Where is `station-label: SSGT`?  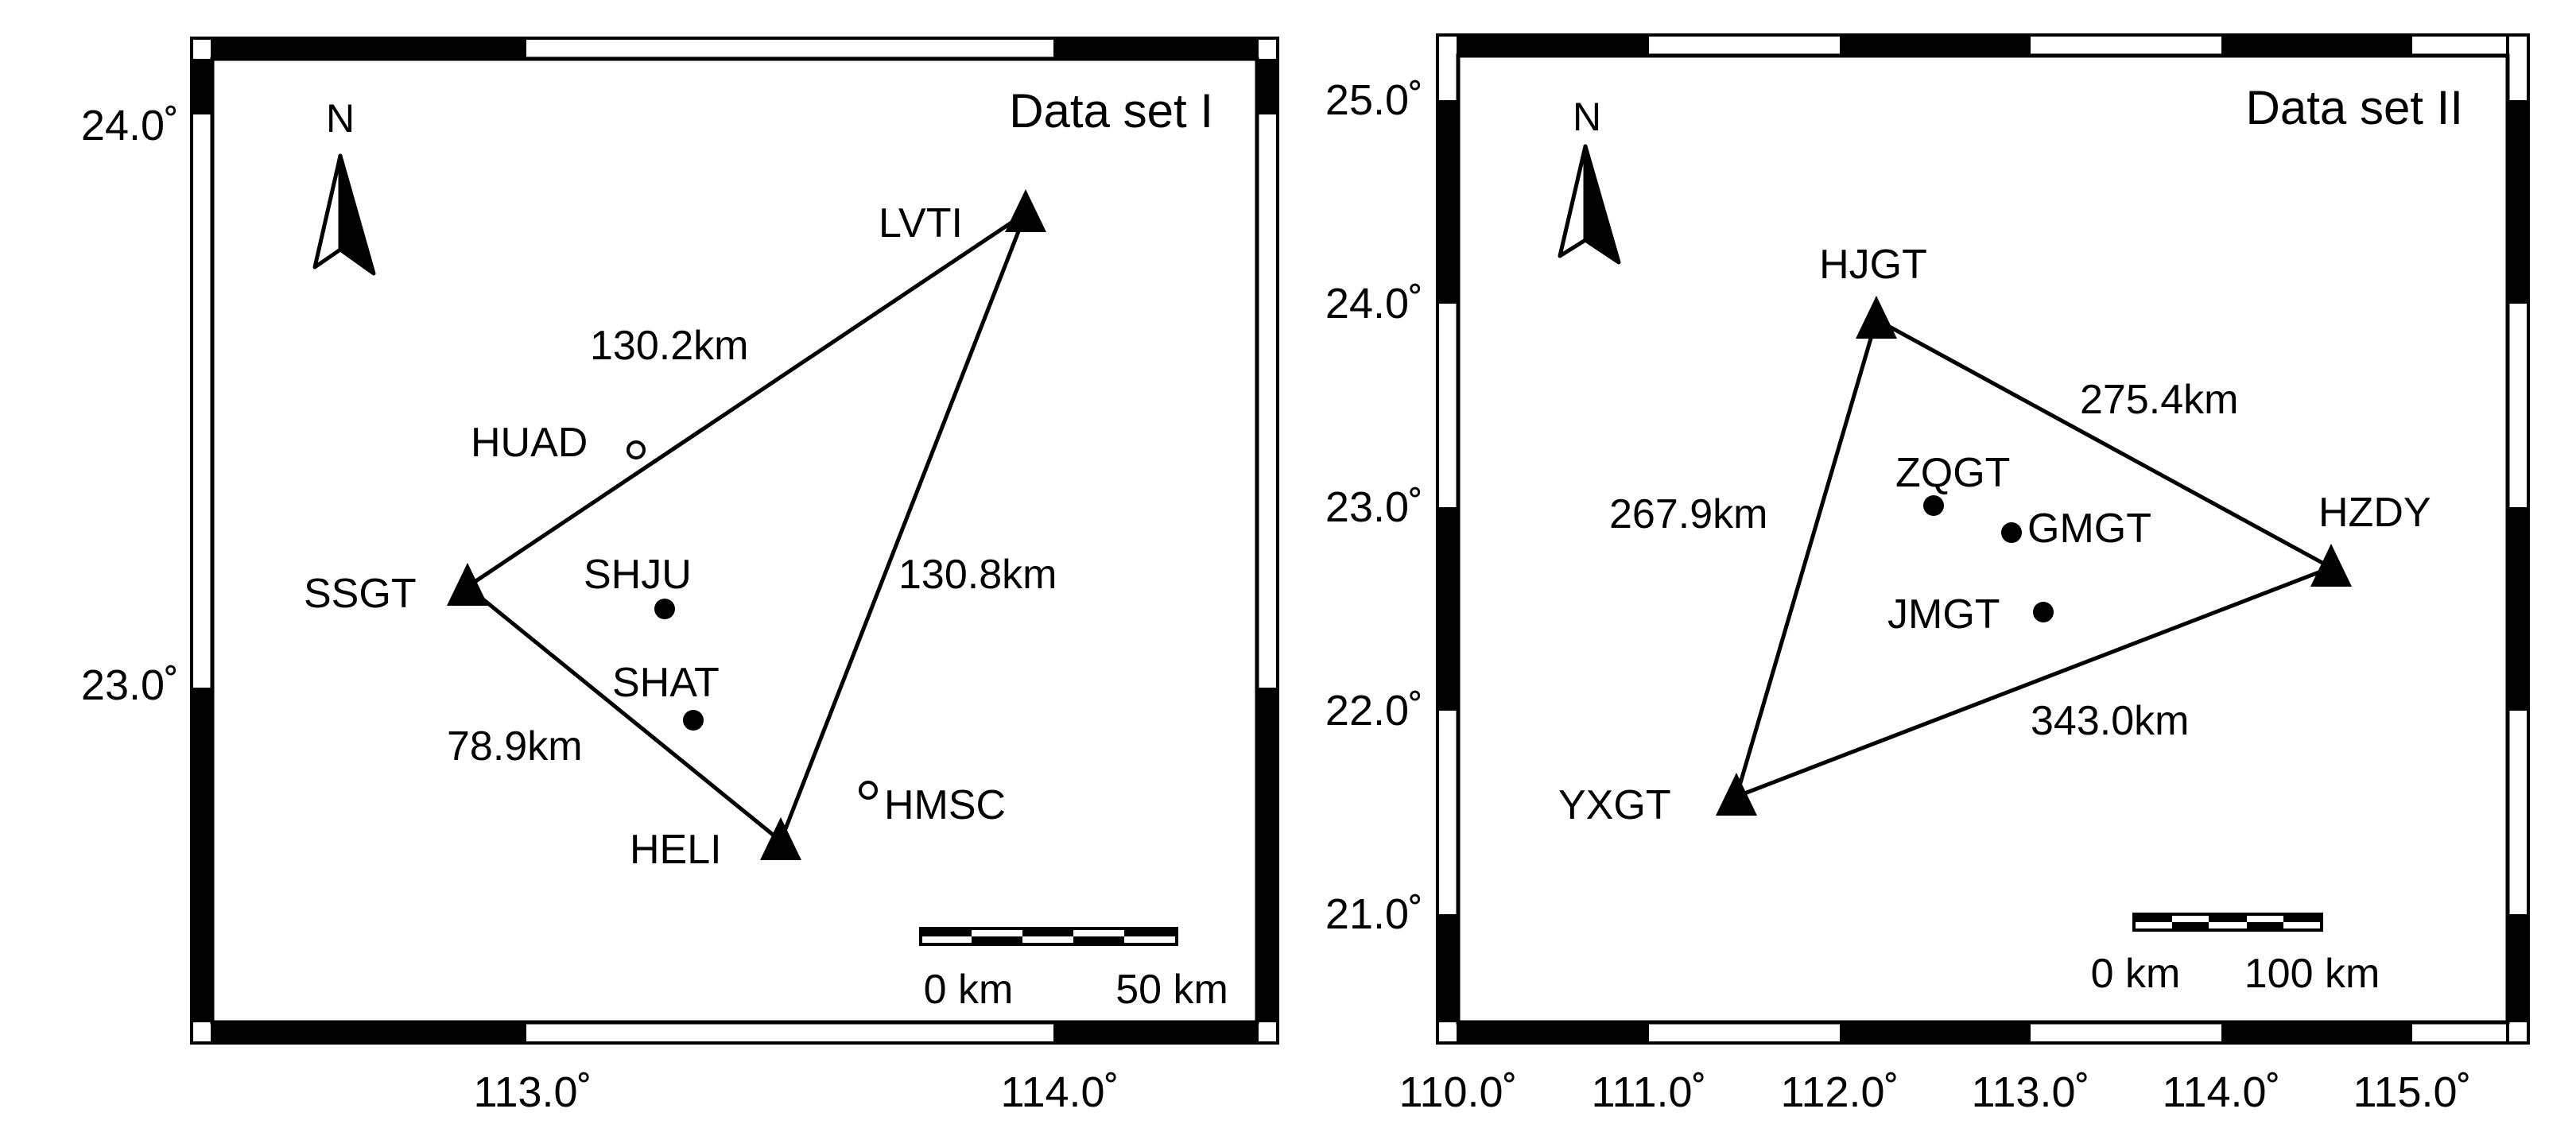
station-label: SSGT is located at coordinates (361, 594).